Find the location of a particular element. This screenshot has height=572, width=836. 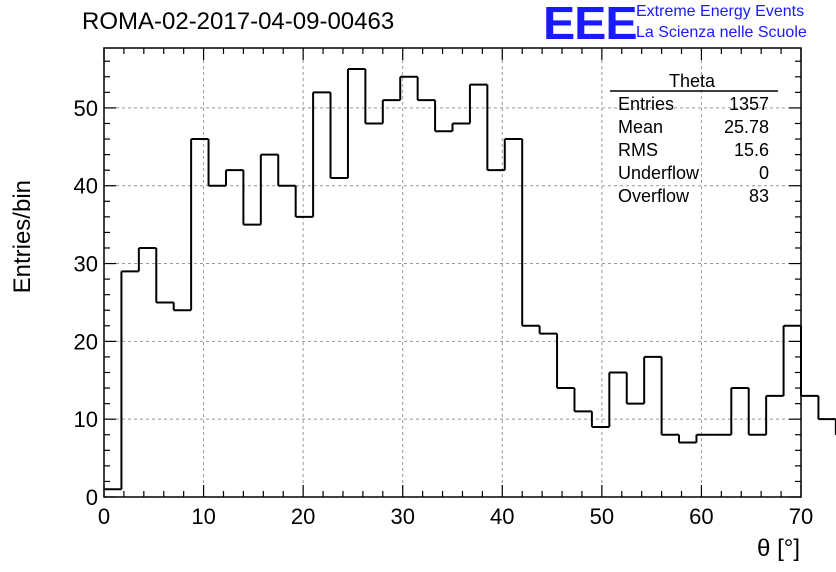

y-tick-label: 10 is located at coordinates (86, 419).